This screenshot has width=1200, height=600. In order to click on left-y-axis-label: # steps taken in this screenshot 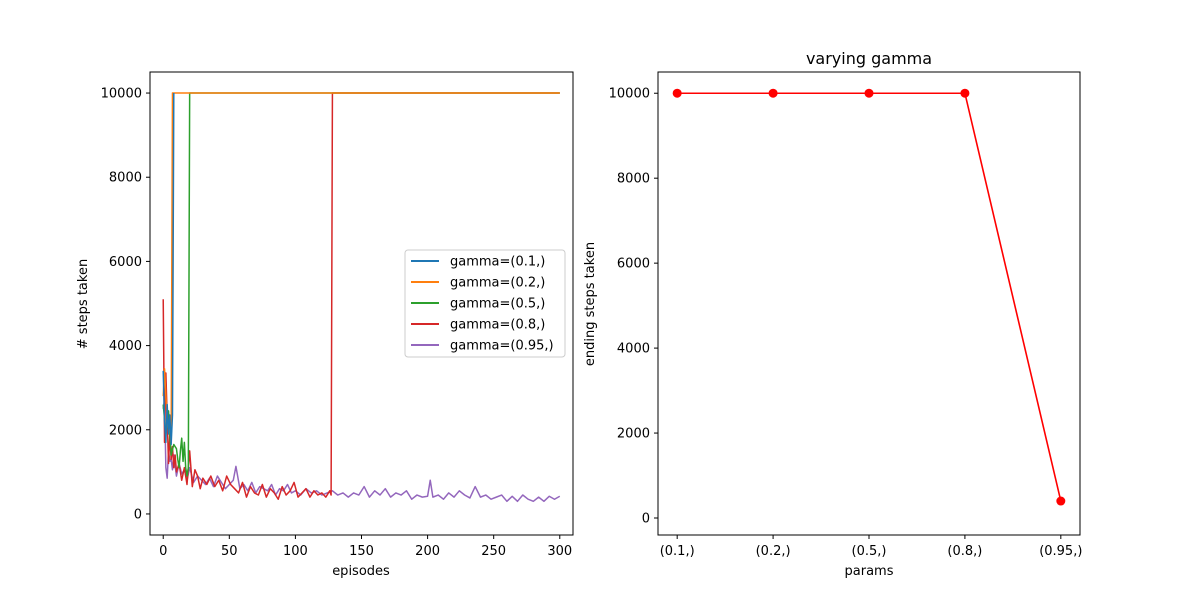, I will do `click(83, 304)`.